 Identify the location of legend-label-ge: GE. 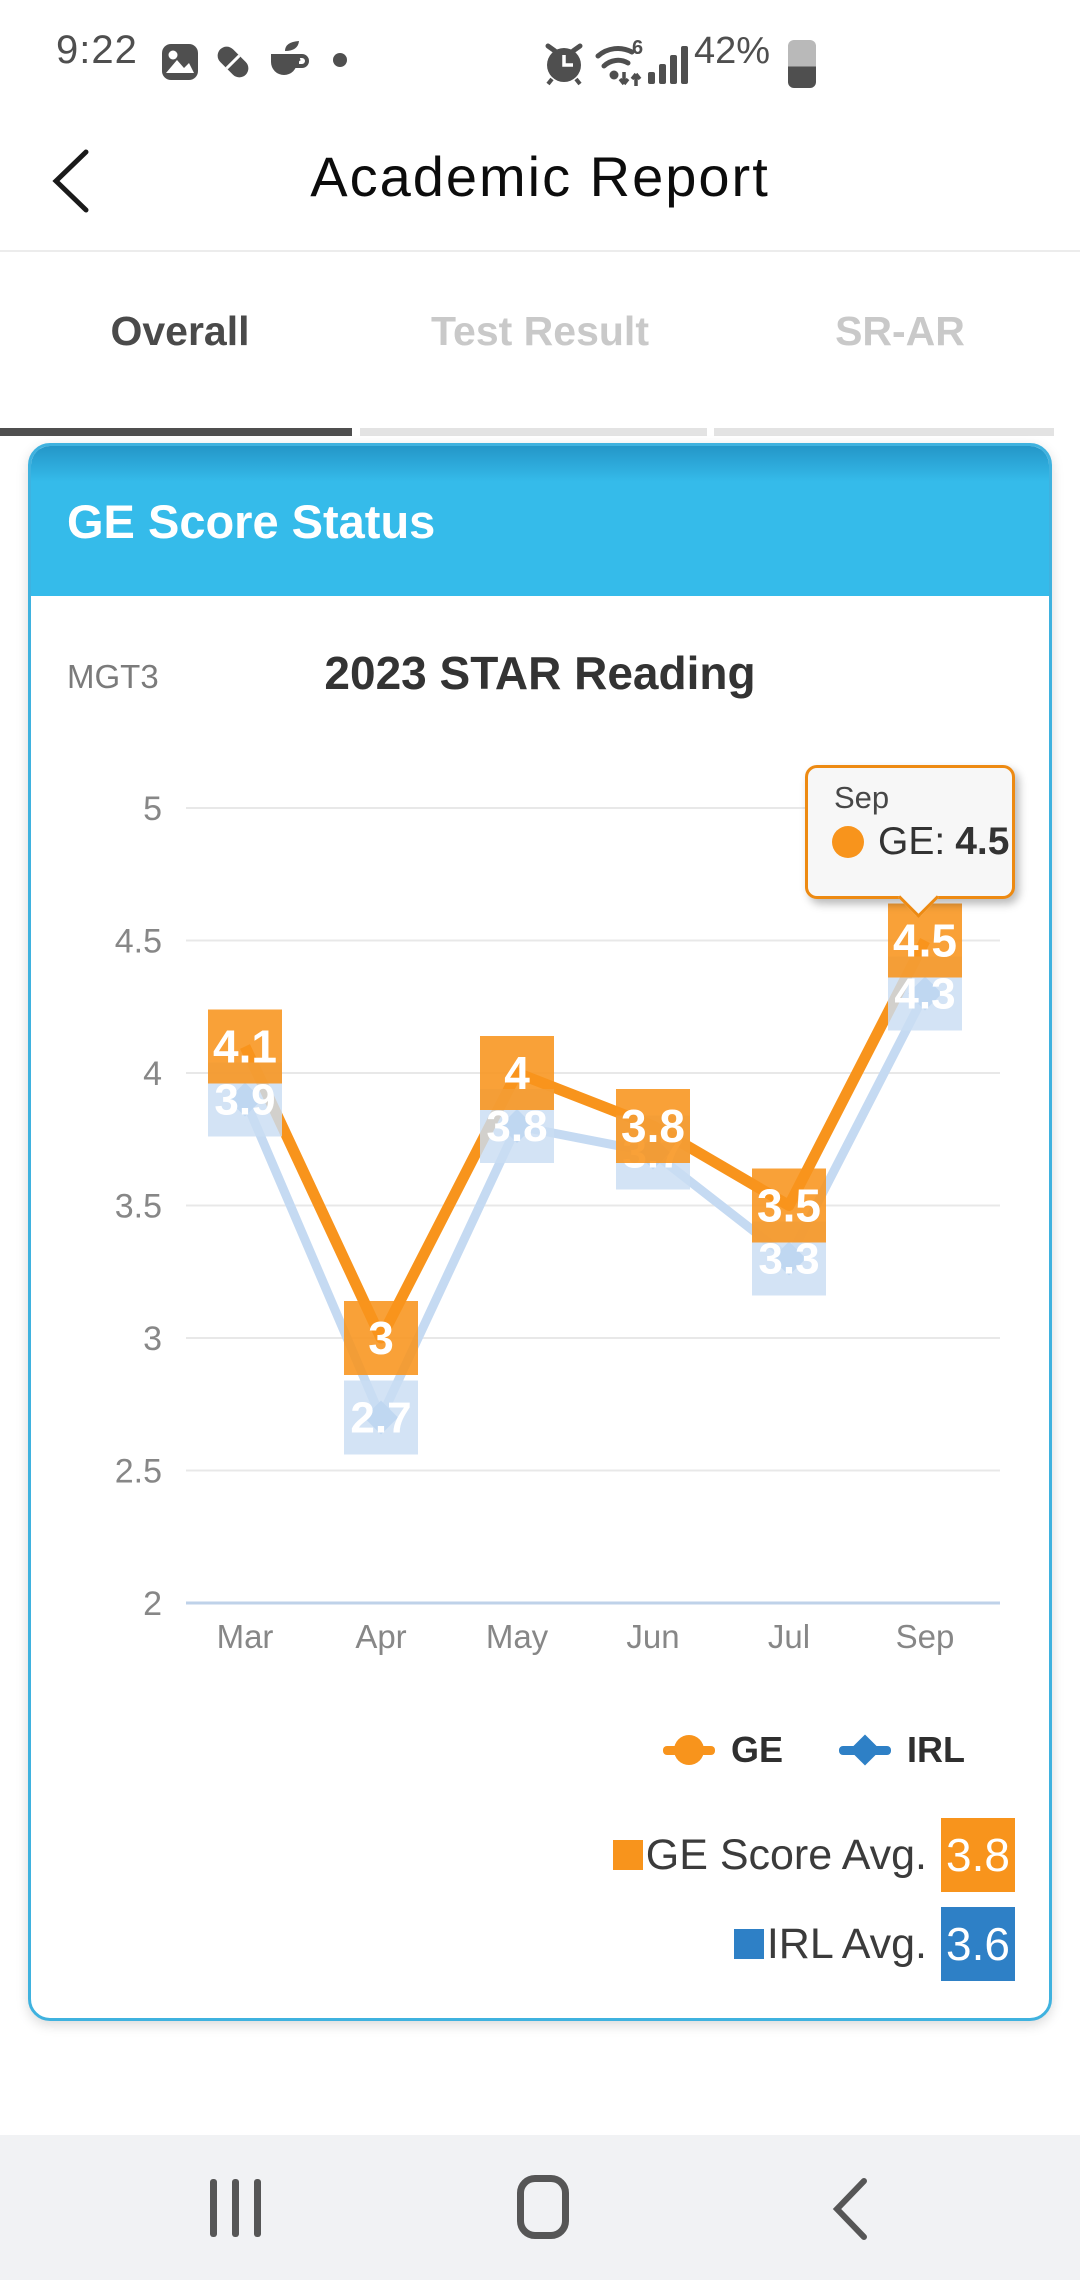
(756, 1749).